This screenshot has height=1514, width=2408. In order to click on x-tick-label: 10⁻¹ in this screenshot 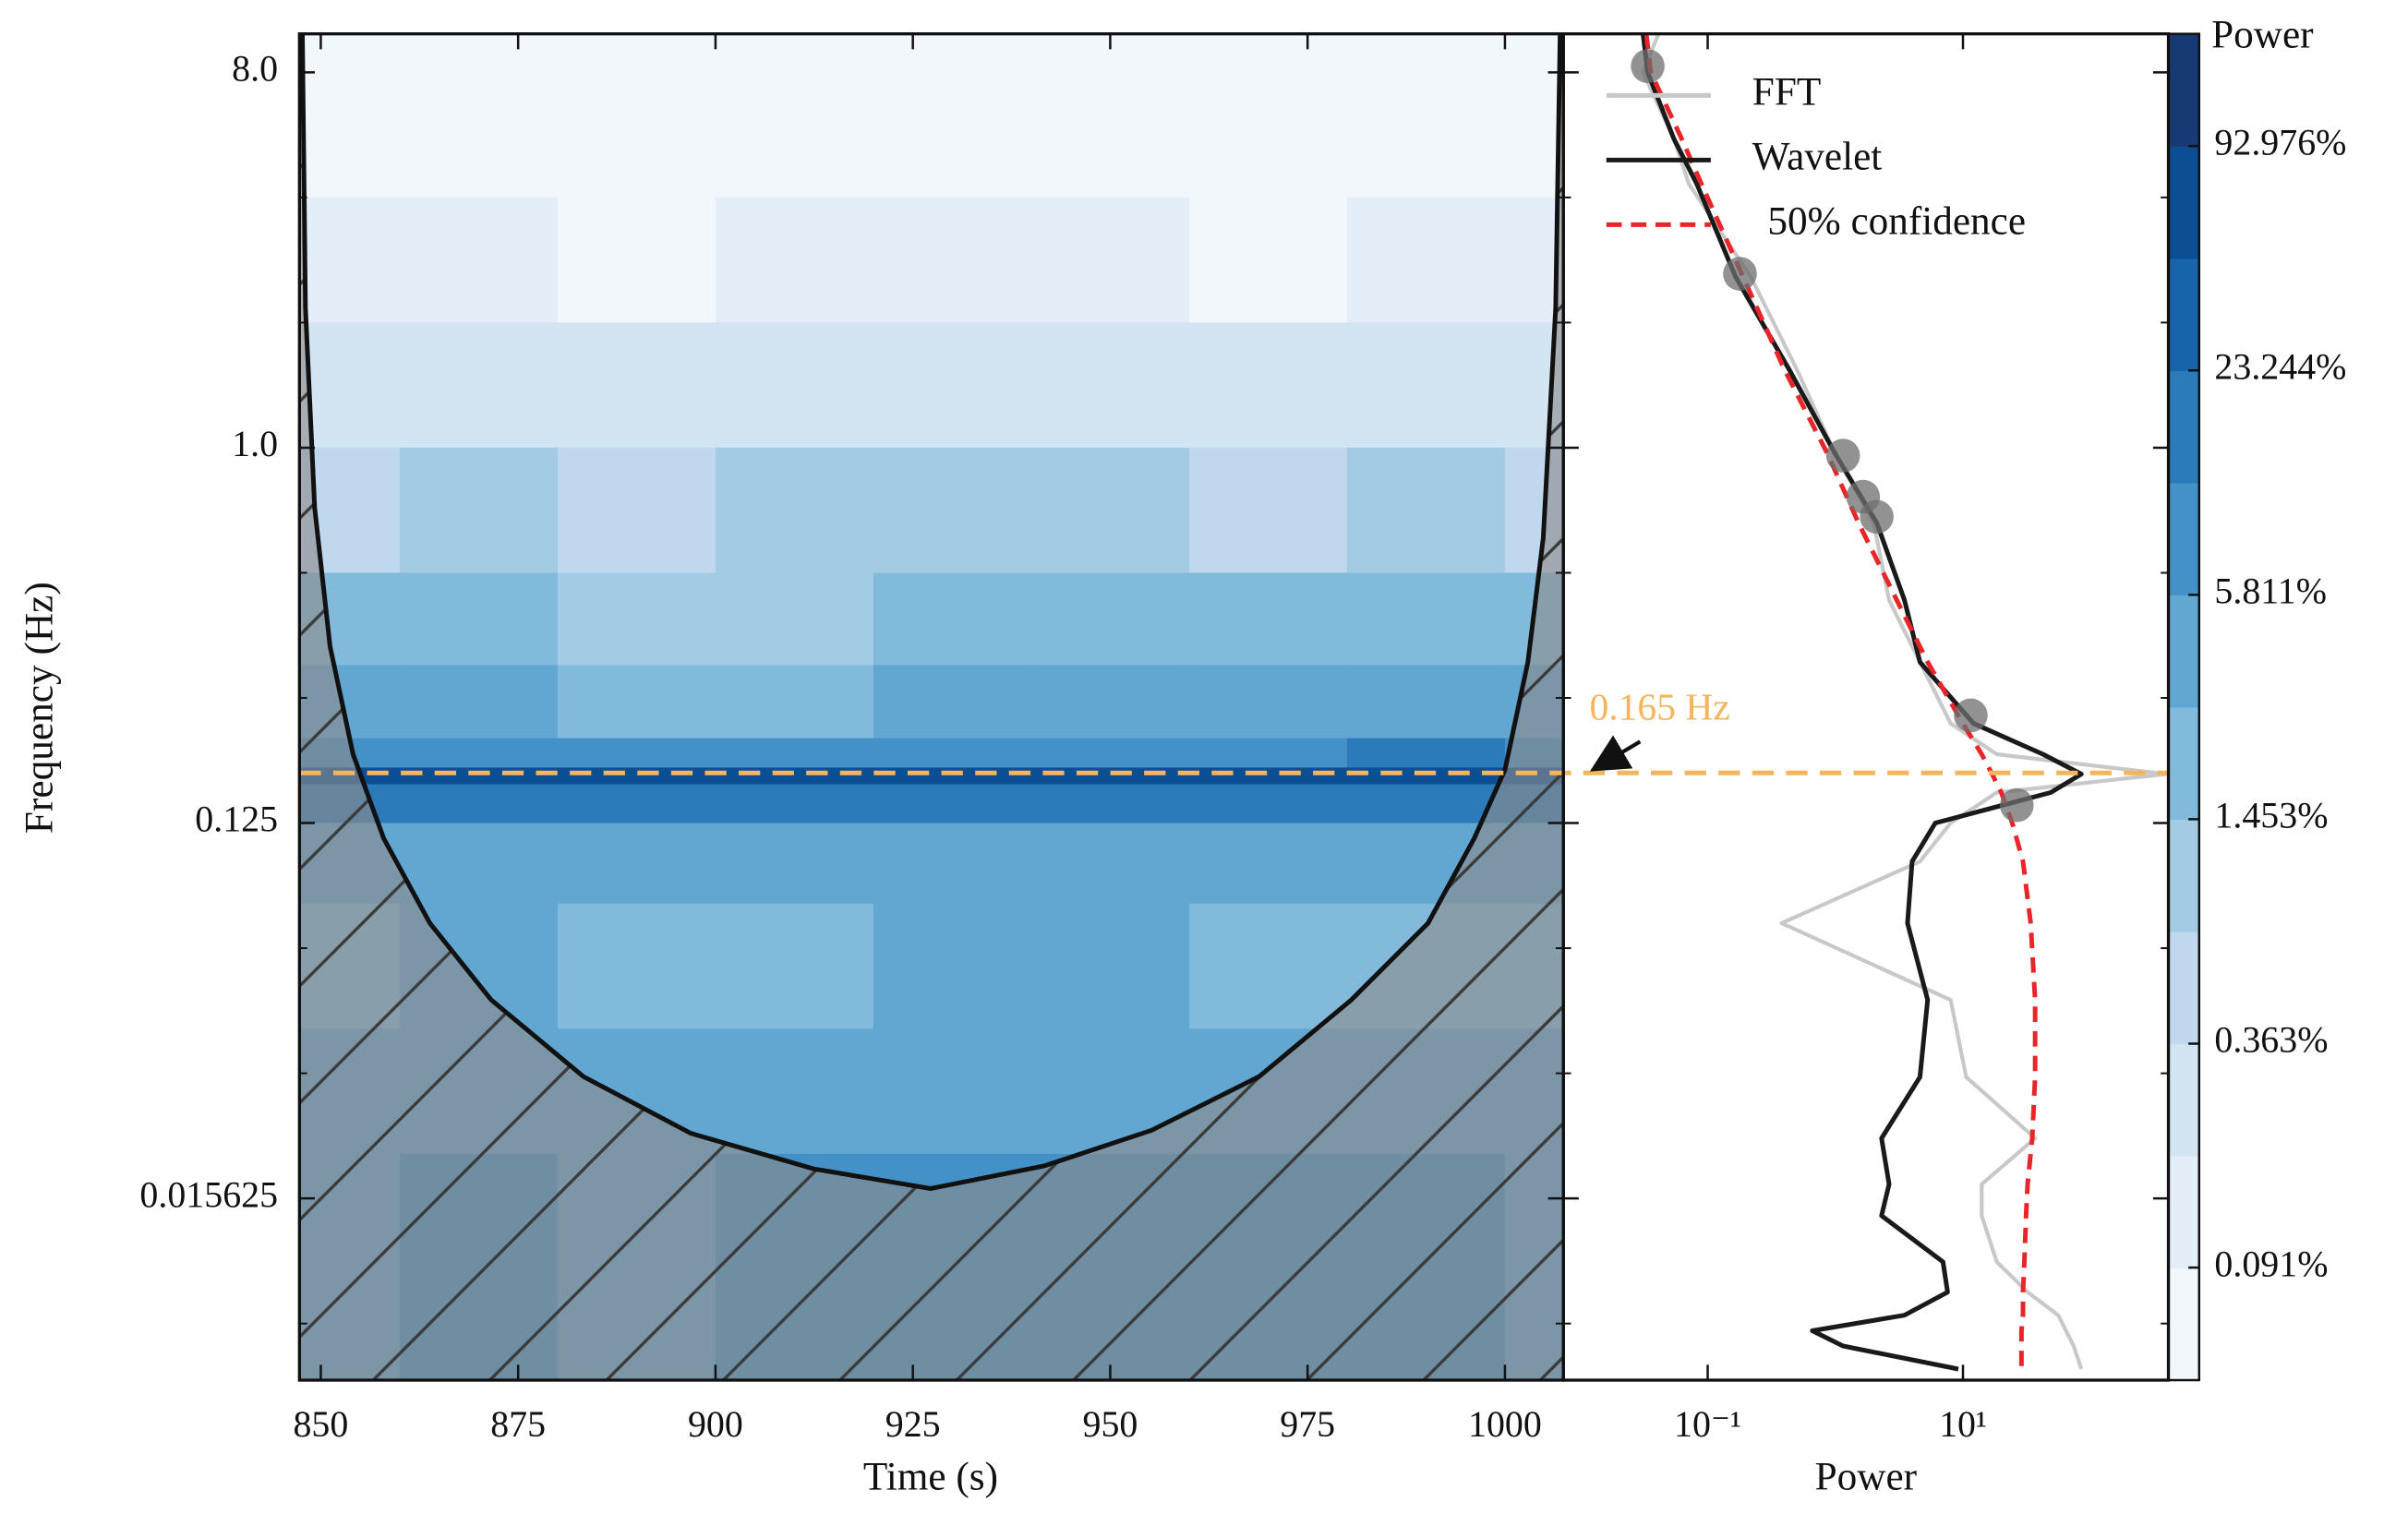, I will do `click(1707, 1424)`.